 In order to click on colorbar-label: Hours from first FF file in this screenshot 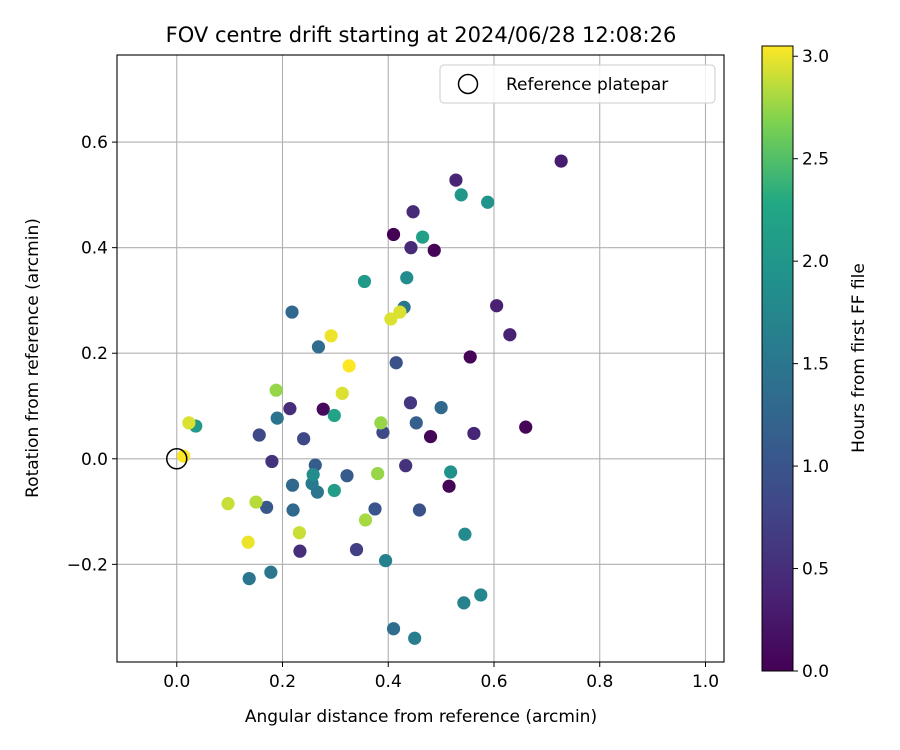, I will do `click(859, 358)`.